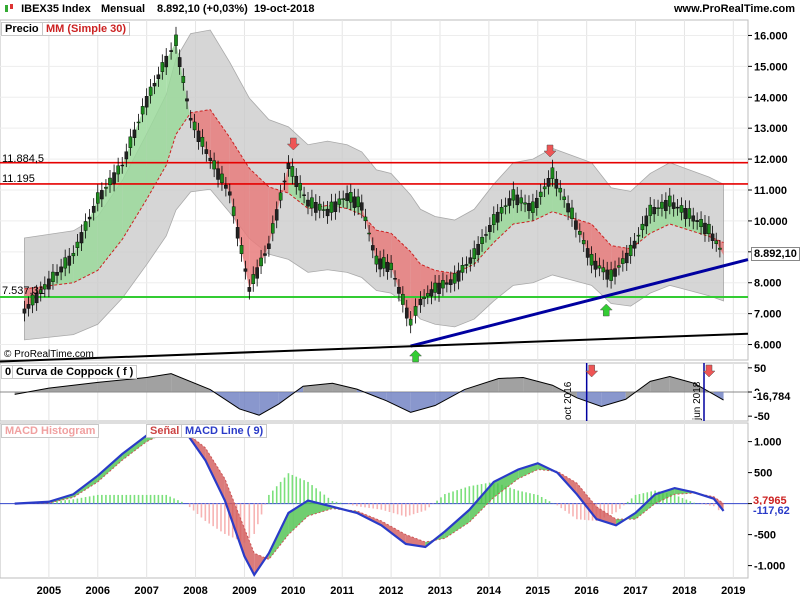  Describe the element at coordinates (49, 354) in the screenshot. I see `watermark: © ProRealTime.com` at that location.